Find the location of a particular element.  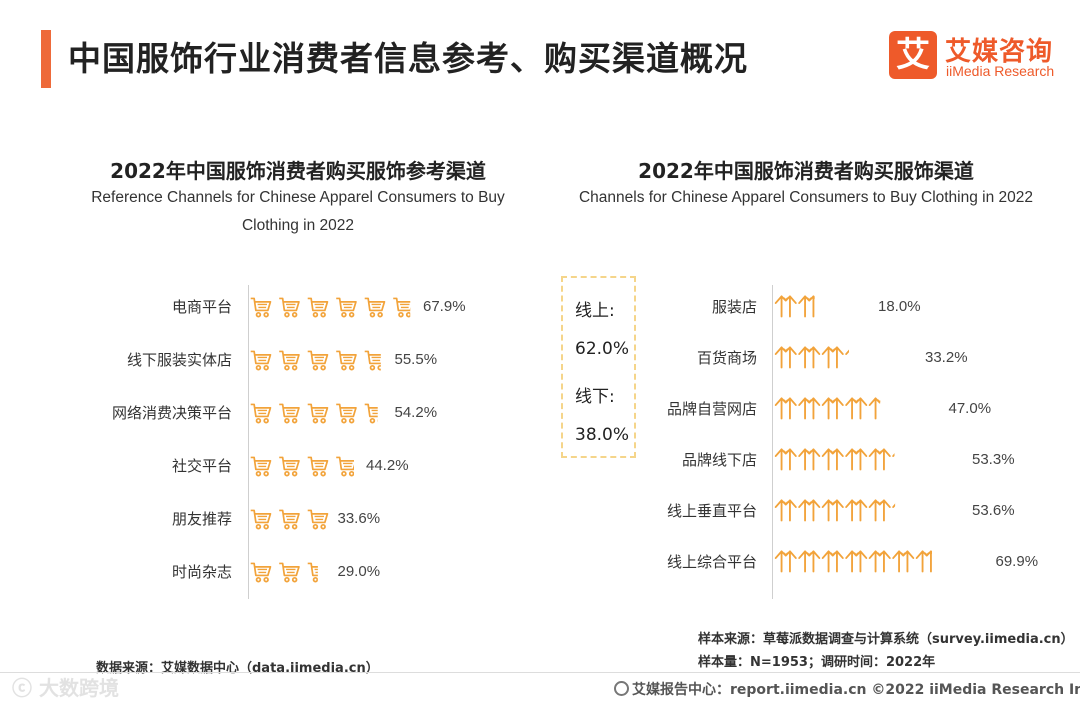

iimedia-logo: 艾 艾媒咨询 iiMedia Research is located at coordinates (975, 57).